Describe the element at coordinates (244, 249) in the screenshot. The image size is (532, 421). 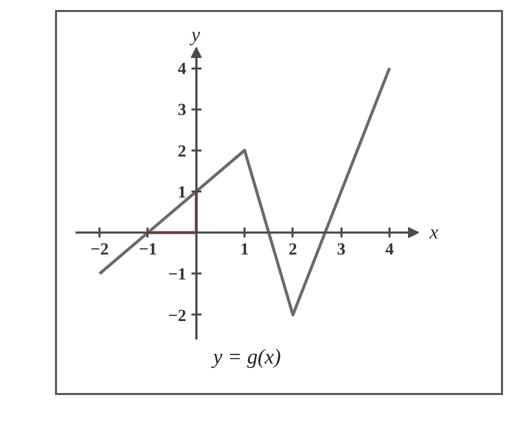
I see `x-tick-label: 1` at that location.